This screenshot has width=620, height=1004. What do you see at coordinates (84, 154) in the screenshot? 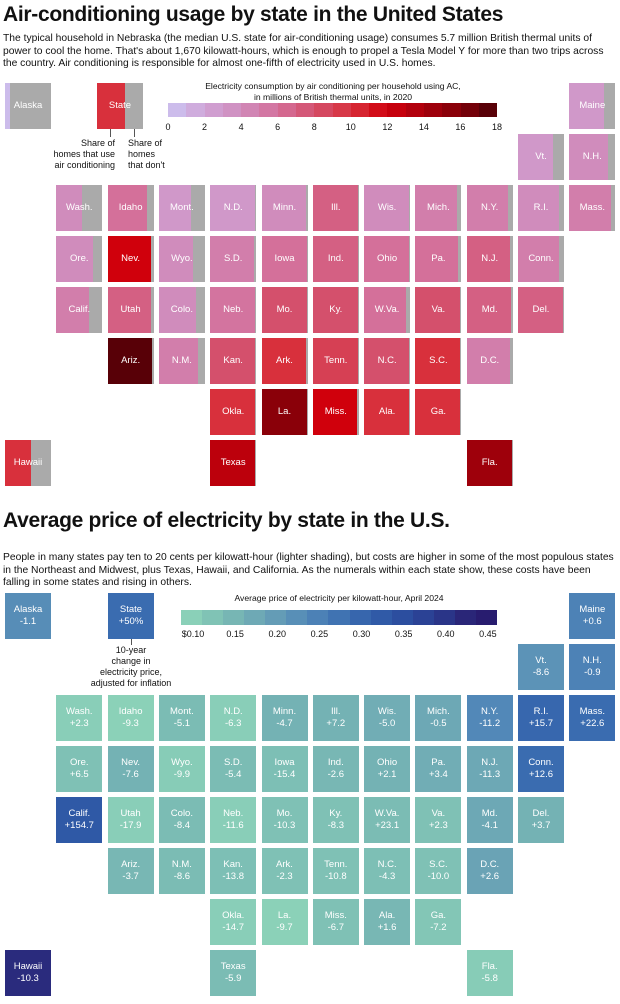
I see `note-share-ac: Share of homes that use air conditioning` at bounding box center [84, 154].